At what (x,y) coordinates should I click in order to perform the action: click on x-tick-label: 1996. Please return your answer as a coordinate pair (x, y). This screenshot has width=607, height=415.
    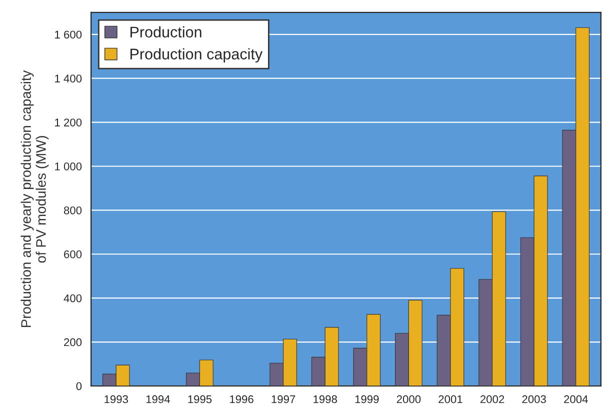
    Looking at the image, I should click on (242, 399).